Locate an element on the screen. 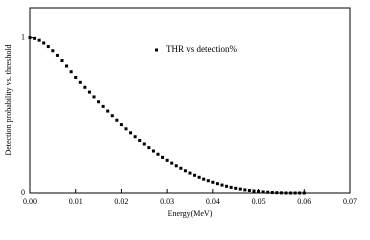 This screenshot has width=370, height=240. x-tick-label: 0.01 is located at coordinates (76, 201).